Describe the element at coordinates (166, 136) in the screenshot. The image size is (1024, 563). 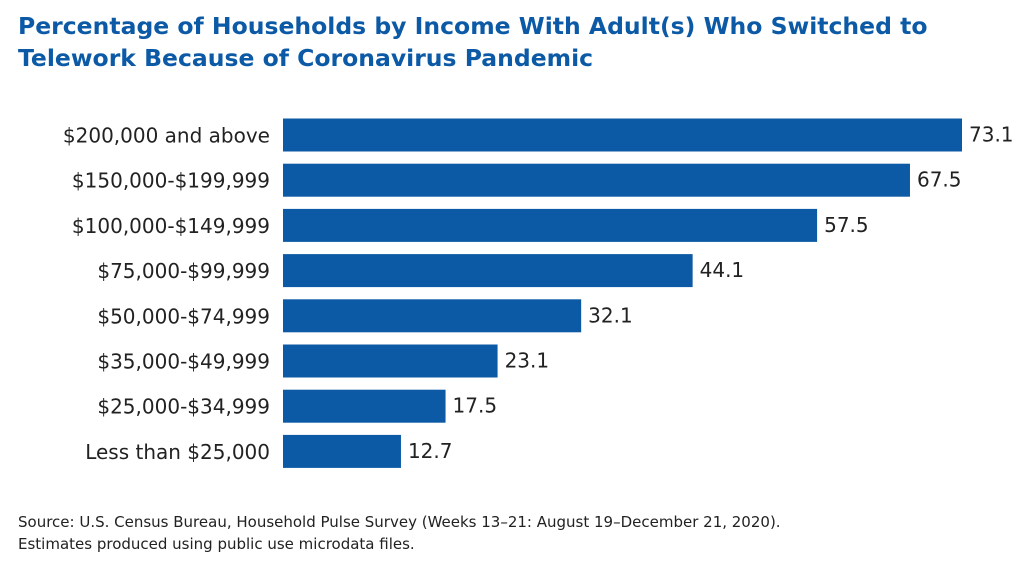
I see `category-label: $200,000 and above` at that location.